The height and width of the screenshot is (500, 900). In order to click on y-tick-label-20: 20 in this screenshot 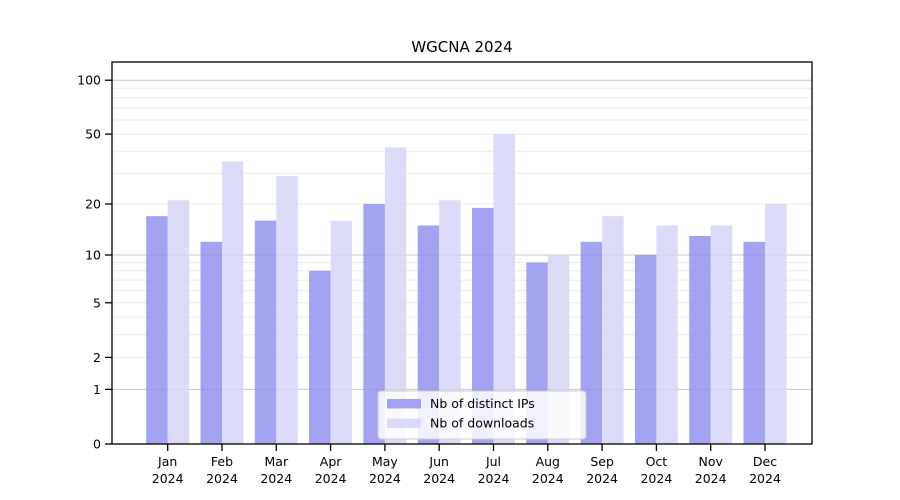, I will do `click(93, 204)`.